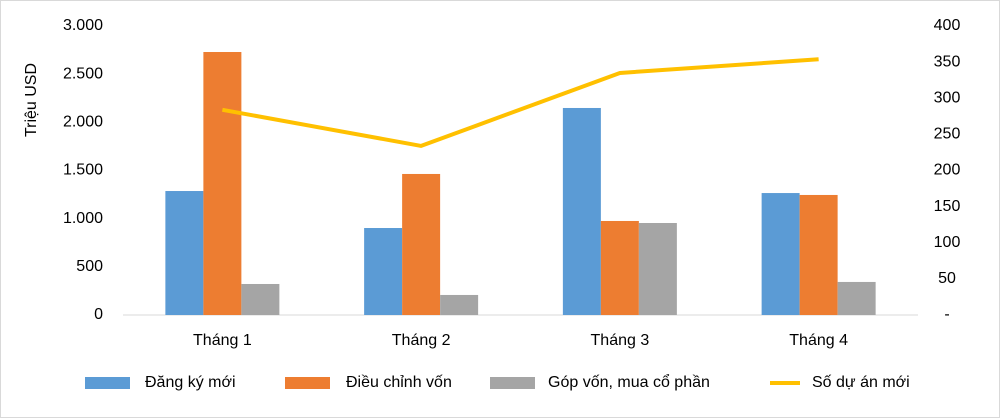 This screenshot has width=1000, height=418. Describe the element at coordinates (83, 170) in the screenshot. I see `y-tick-label: 1.500` at that location.